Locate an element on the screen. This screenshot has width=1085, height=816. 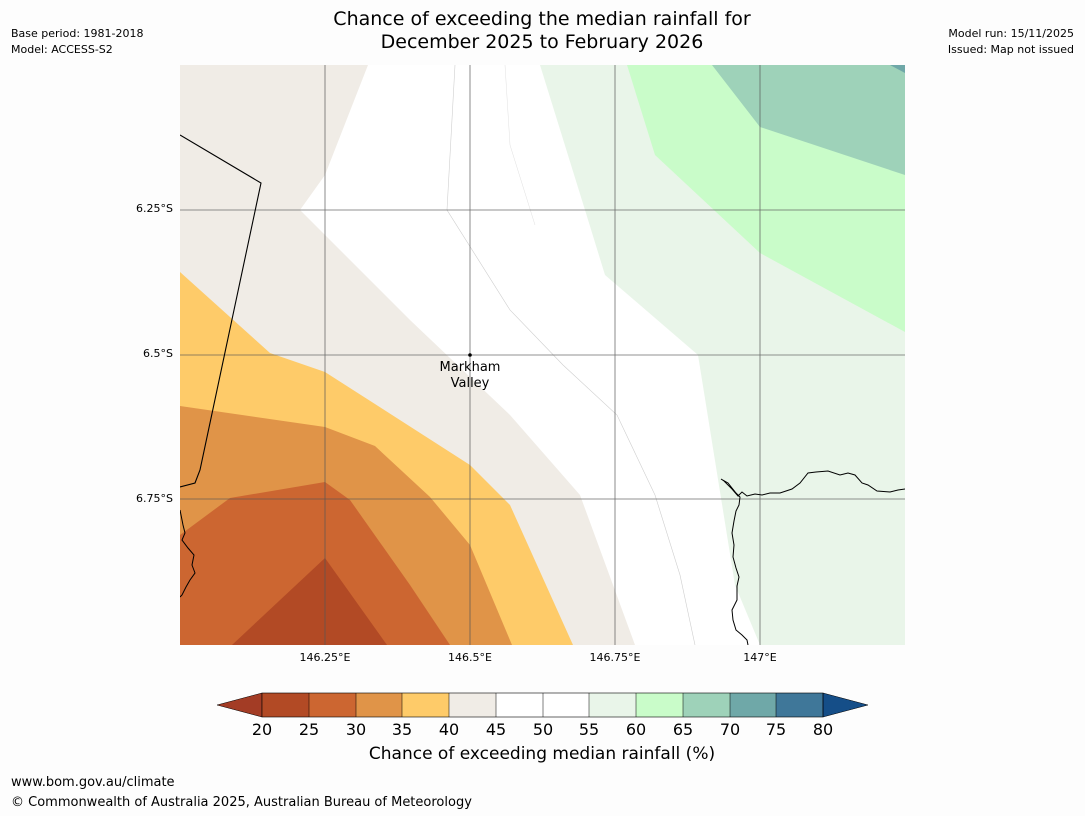
colorbar-extend-high is located at coordinates (845, 705).